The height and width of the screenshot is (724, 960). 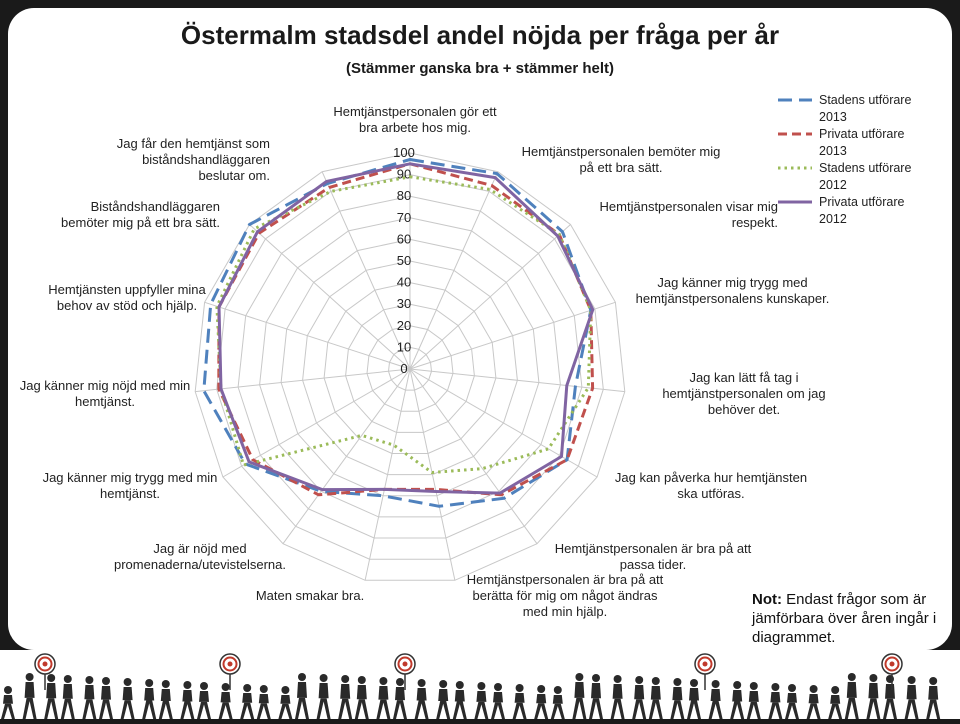 What do you see at coordinates (404, 282) in the screenshot?
I see `tick-label-40: 40` at bounding box center [404, 282].